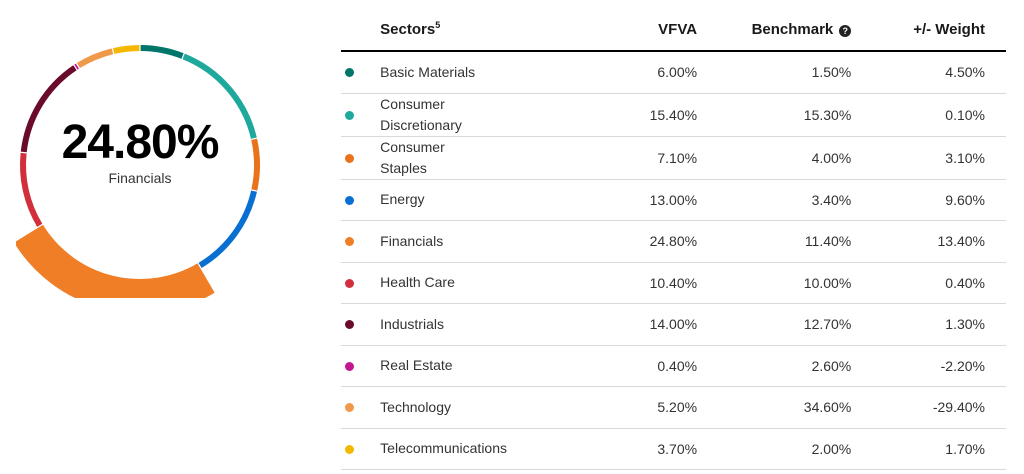 The width and height of the screenshot is (1024, 474). I want to click on sector-name: Technology, so click(415, 406).